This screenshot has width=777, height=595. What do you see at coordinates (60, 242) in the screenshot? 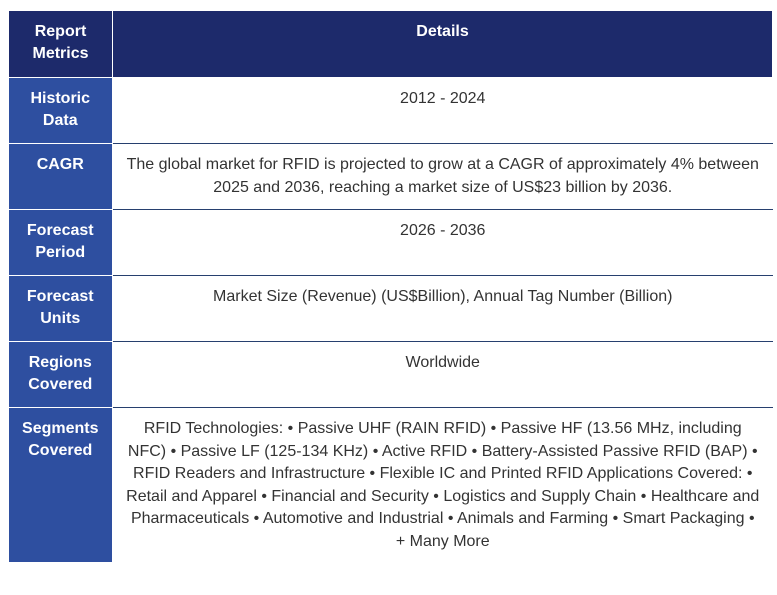
I see `metric-cell: Forecast Period` at bounding box center [60, 242].